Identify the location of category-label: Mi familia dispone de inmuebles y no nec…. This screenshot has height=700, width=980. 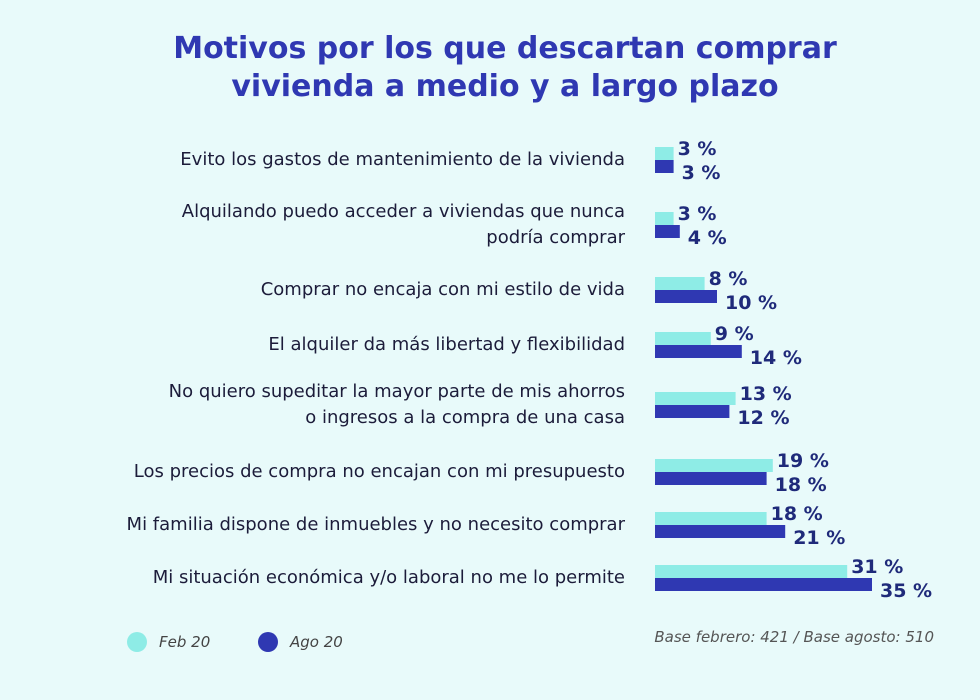
(345, 525).